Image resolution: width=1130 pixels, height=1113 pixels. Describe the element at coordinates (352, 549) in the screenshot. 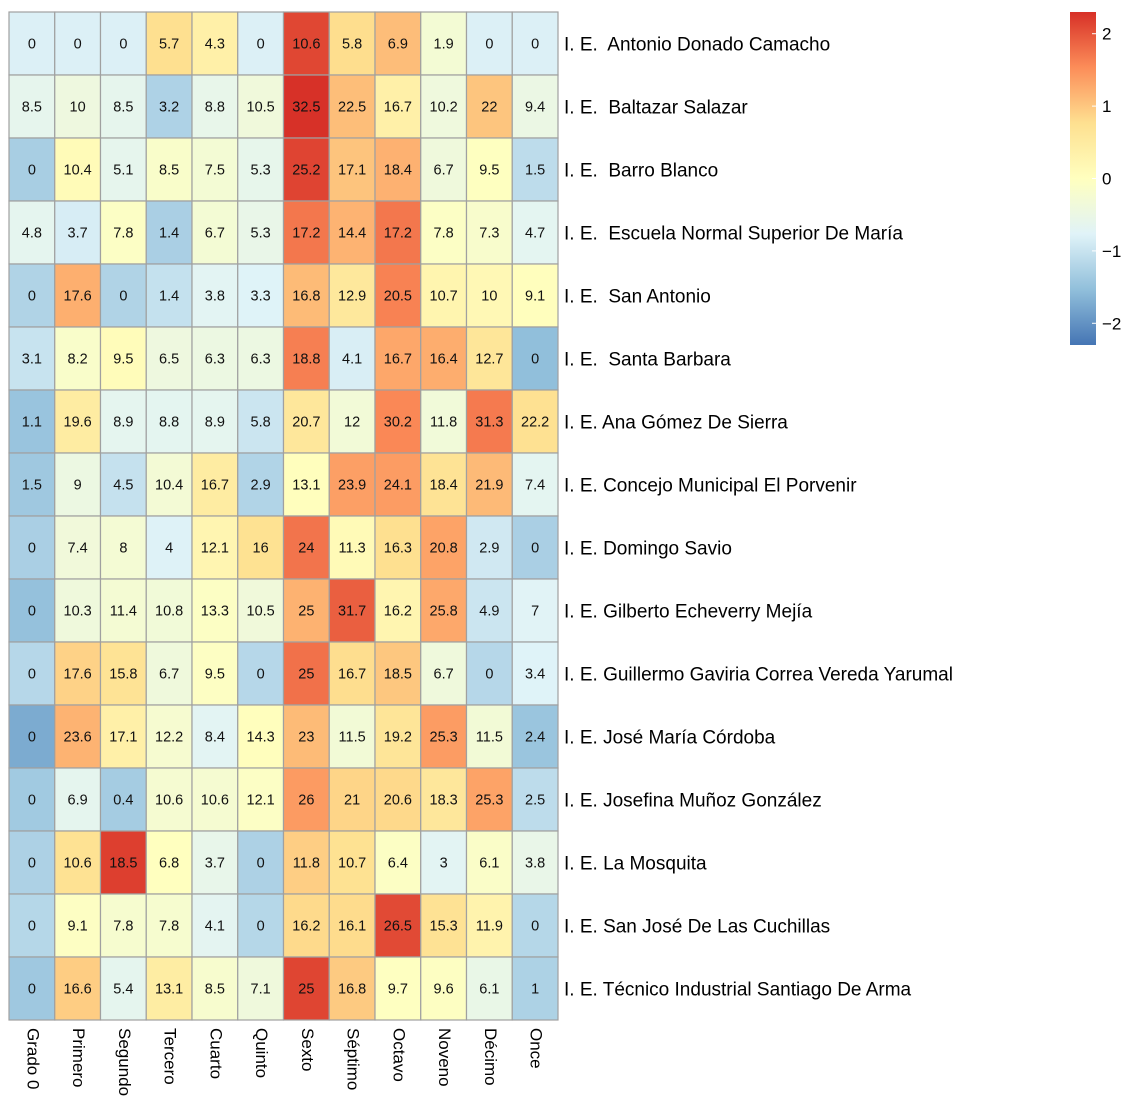

I see `cell-value-label: 11.3` at that location.